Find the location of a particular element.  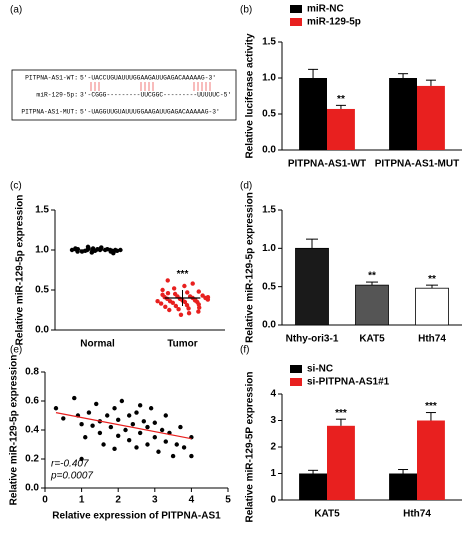

x-tick-label: Nthy-ori3-1 is located at coordinates (312, 339).